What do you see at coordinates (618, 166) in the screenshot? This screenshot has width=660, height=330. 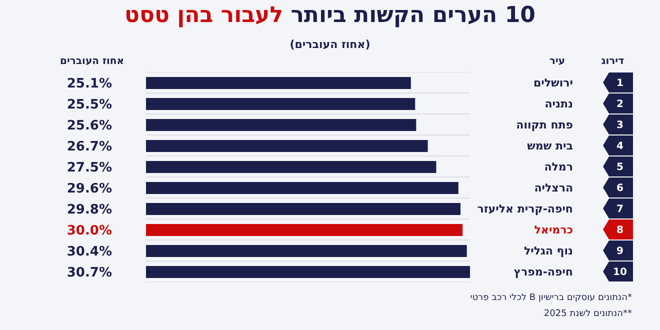 I see `rank-tag: 5` at bounding box center [618, 166].